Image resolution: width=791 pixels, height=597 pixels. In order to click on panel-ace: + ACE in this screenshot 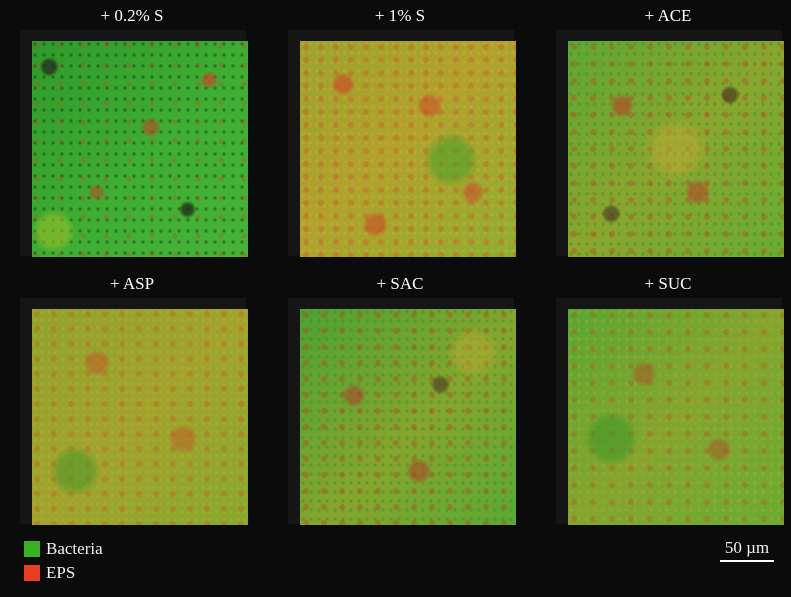, I will do `click(668, 129)`.